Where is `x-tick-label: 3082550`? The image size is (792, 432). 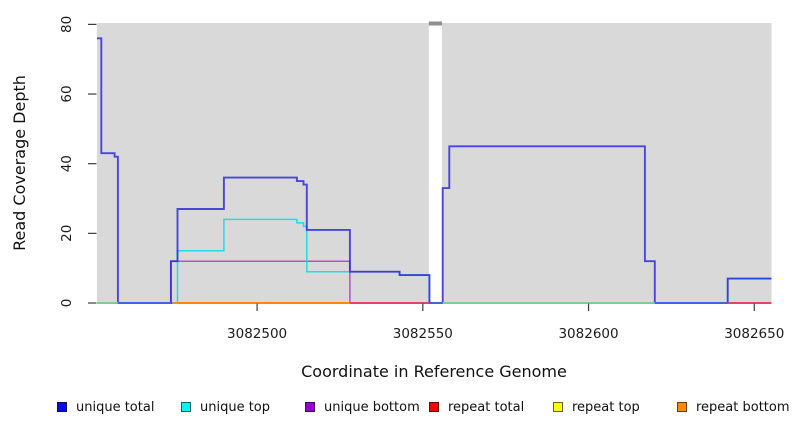
x-tick-label: 3082550 is located at coordinates (423, 334).